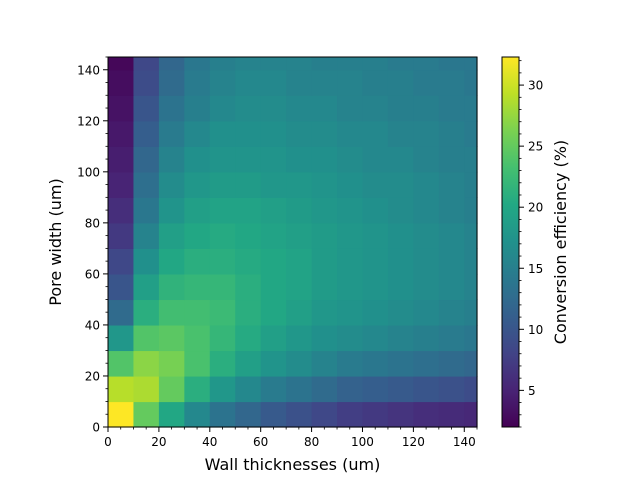  Describe the element at coordinates (55, 241) in the screenshot. I see `y-axis-label: Pore width (um)` at that location.